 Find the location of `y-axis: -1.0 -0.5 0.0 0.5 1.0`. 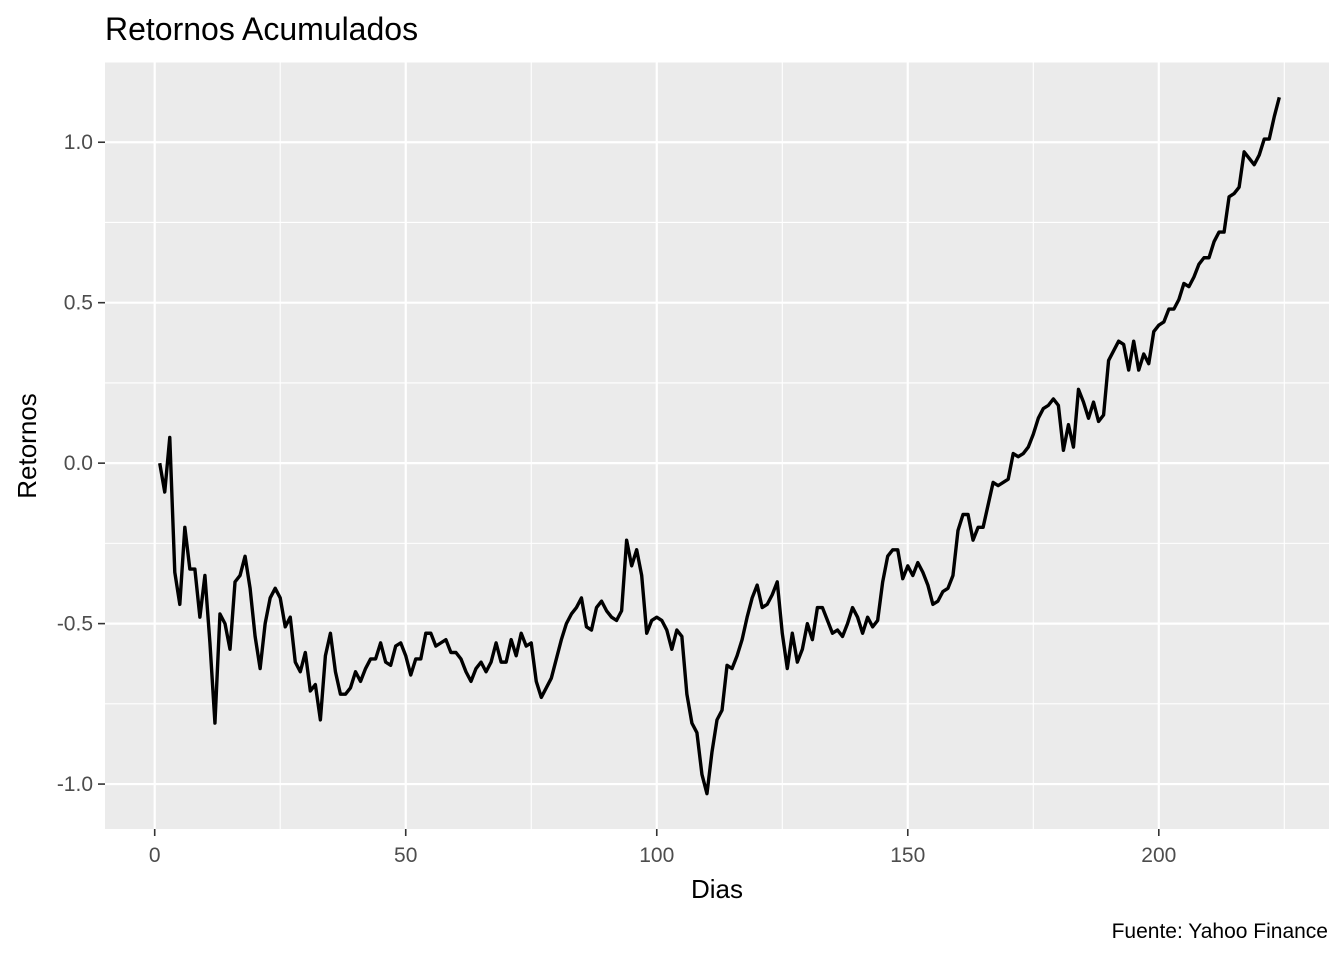

y-axis: -1.0 -0.5 0.0 0.5 1.0 is located at coordinates (81, 463).